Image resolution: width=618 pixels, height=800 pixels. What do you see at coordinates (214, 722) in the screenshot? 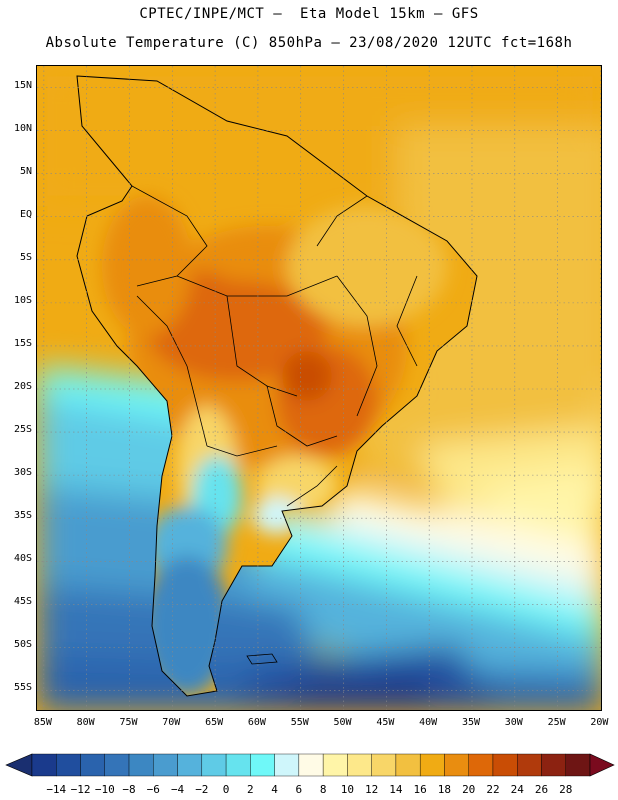
I see `lon-label: 65W` at bounding box center [214, 722].